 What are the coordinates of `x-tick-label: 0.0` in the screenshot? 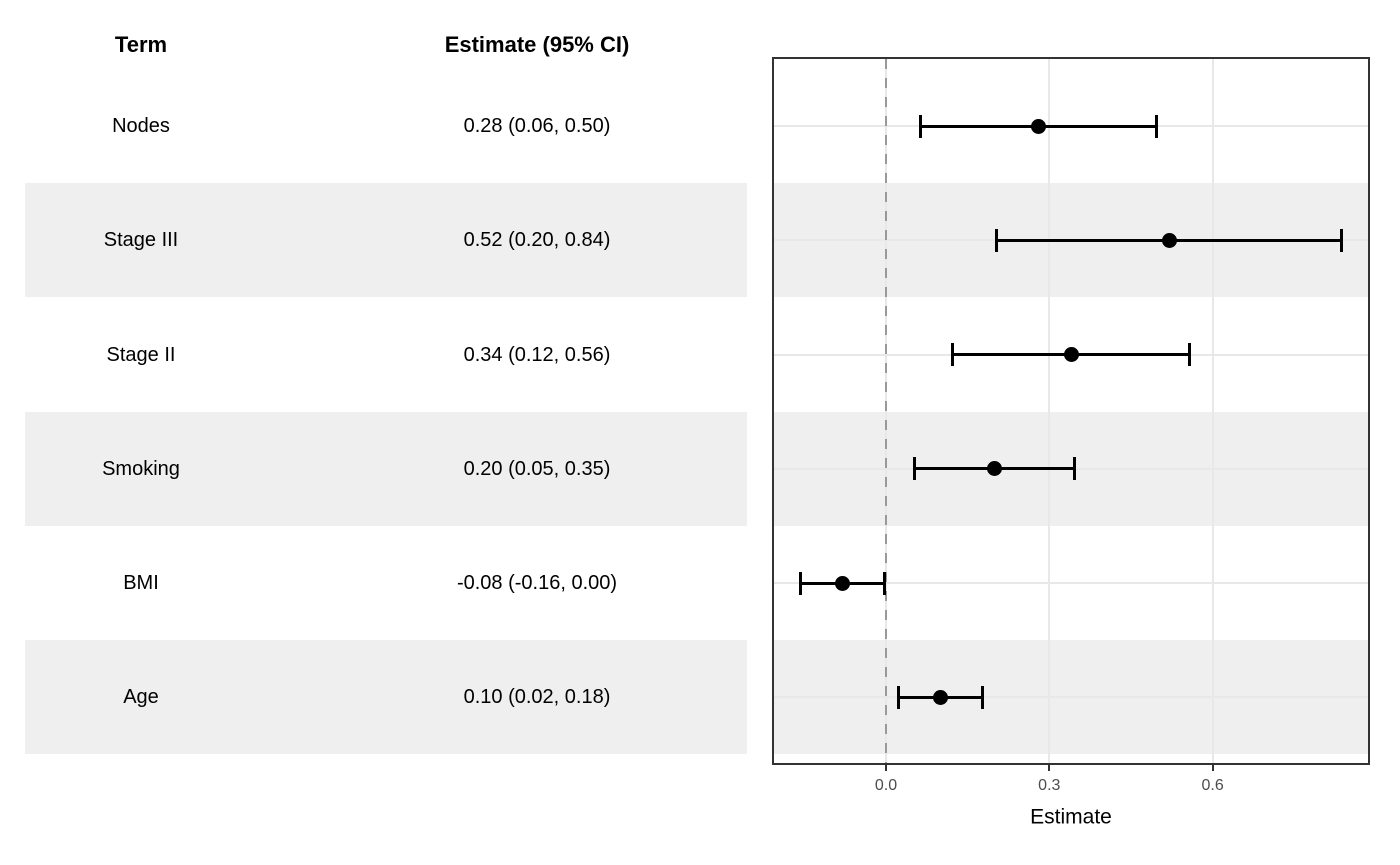 It's located at (886, 785).